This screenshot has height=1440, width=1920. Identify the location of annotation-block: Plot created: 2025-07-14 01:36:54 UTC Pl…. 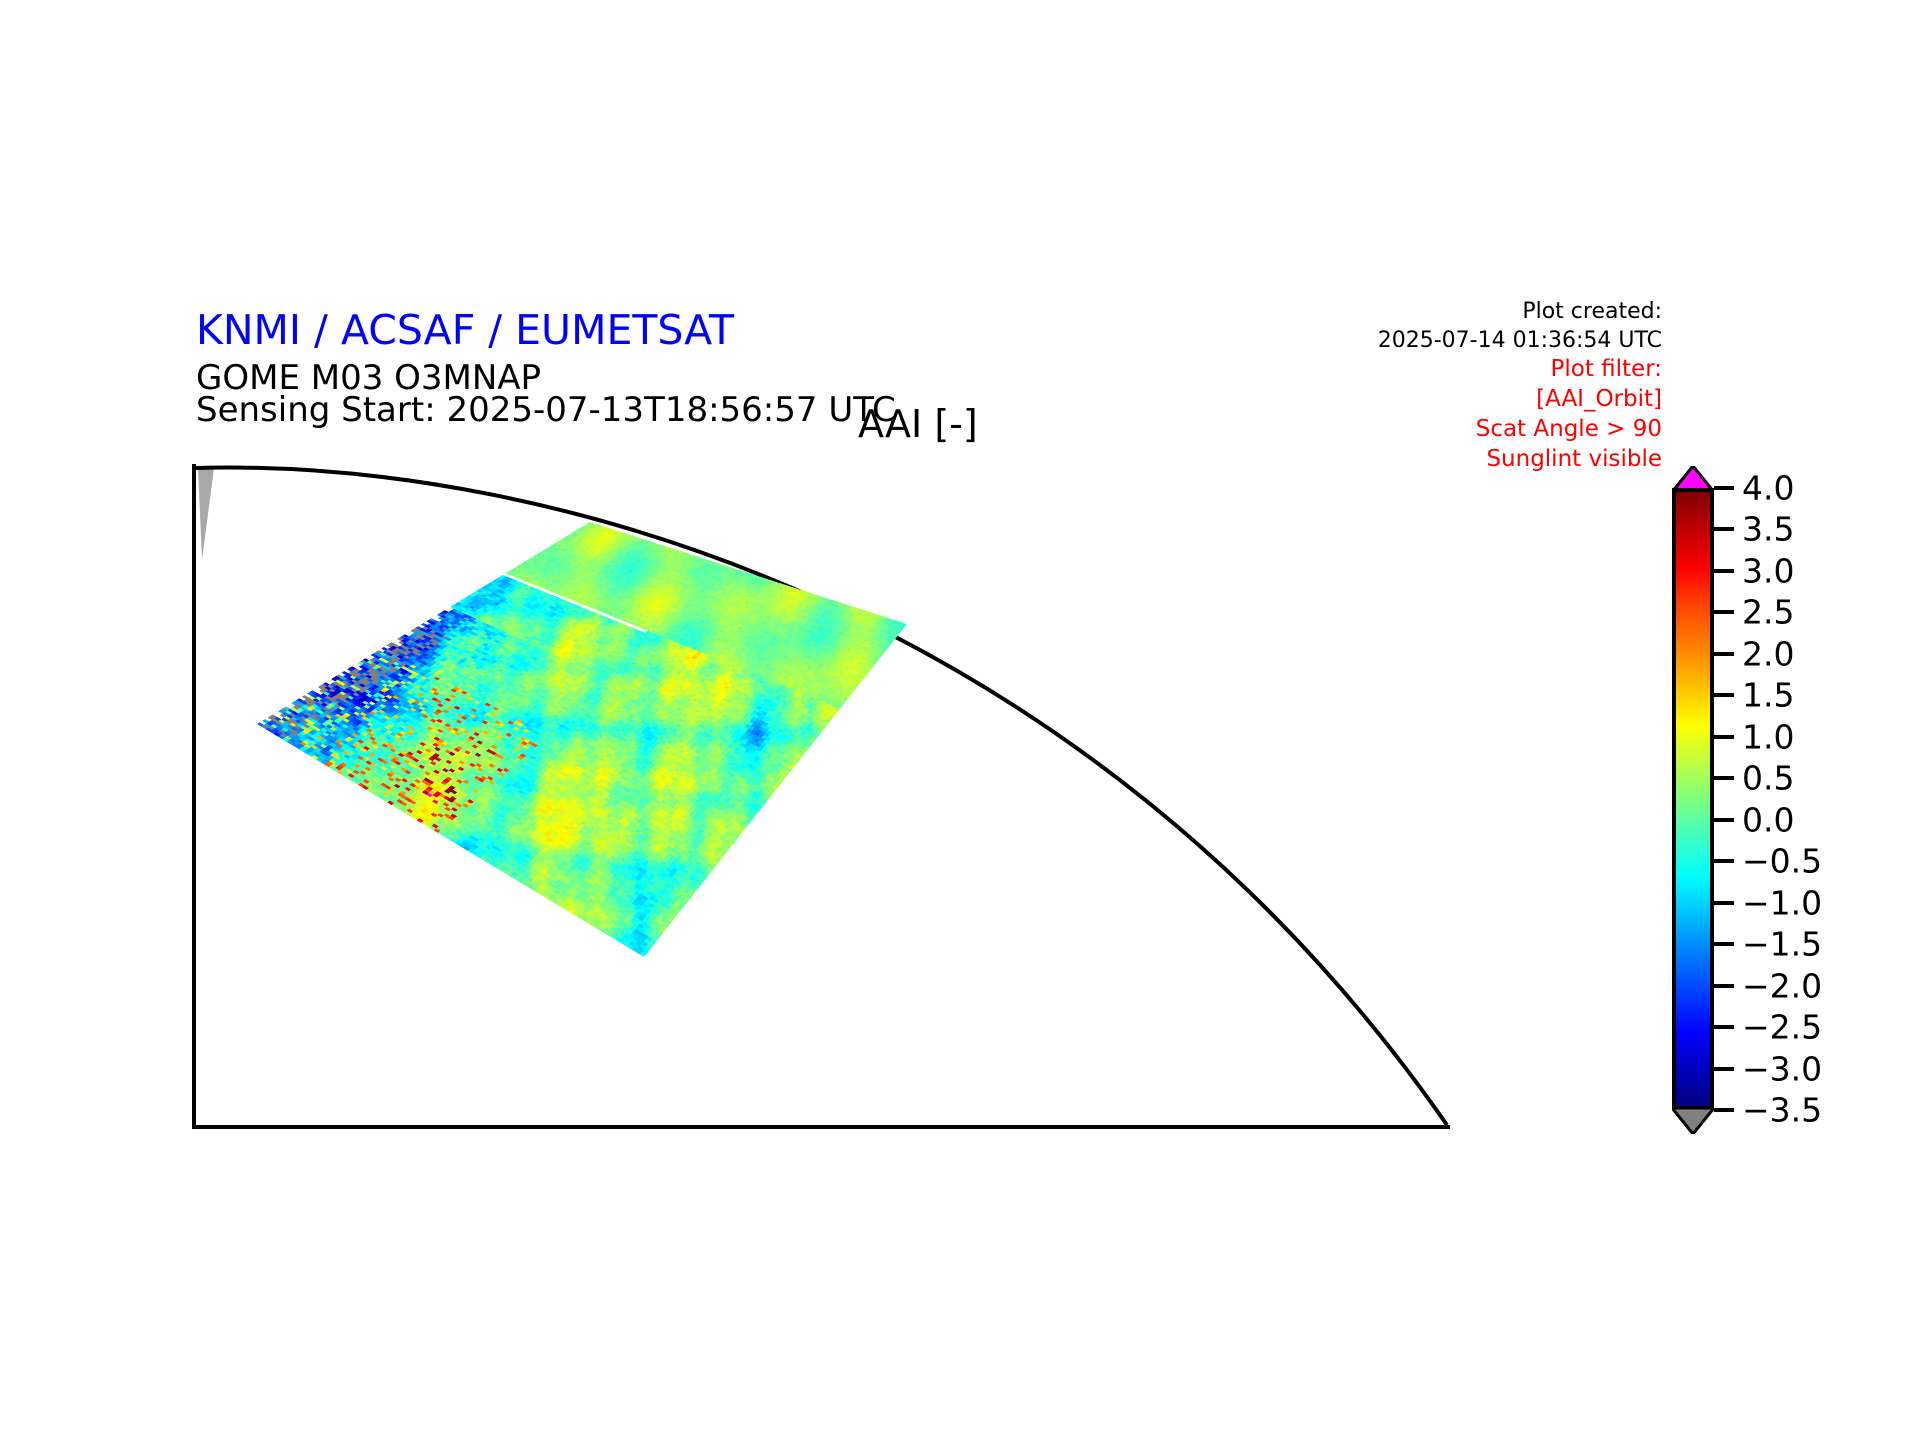
(1520, 386).